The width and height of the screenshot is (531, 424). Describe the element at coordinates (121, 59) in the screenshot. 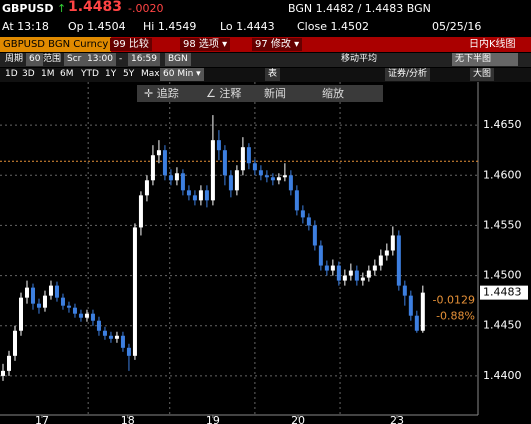

I see `setting: -` at that location.